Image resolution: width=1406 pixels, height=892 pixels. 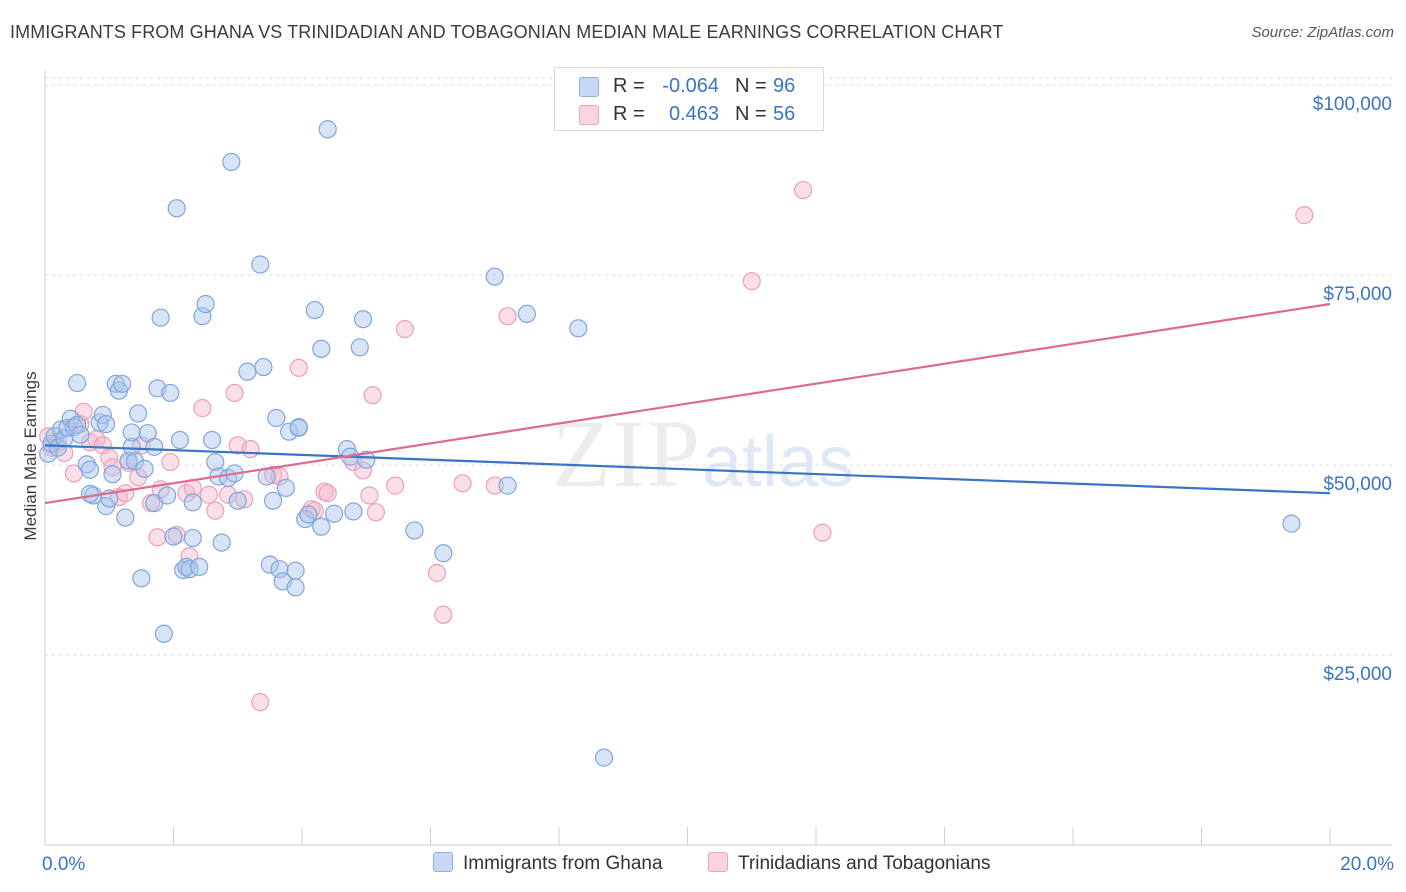 I want to click on legend-n-label: N =, so click(x=751, y=114).